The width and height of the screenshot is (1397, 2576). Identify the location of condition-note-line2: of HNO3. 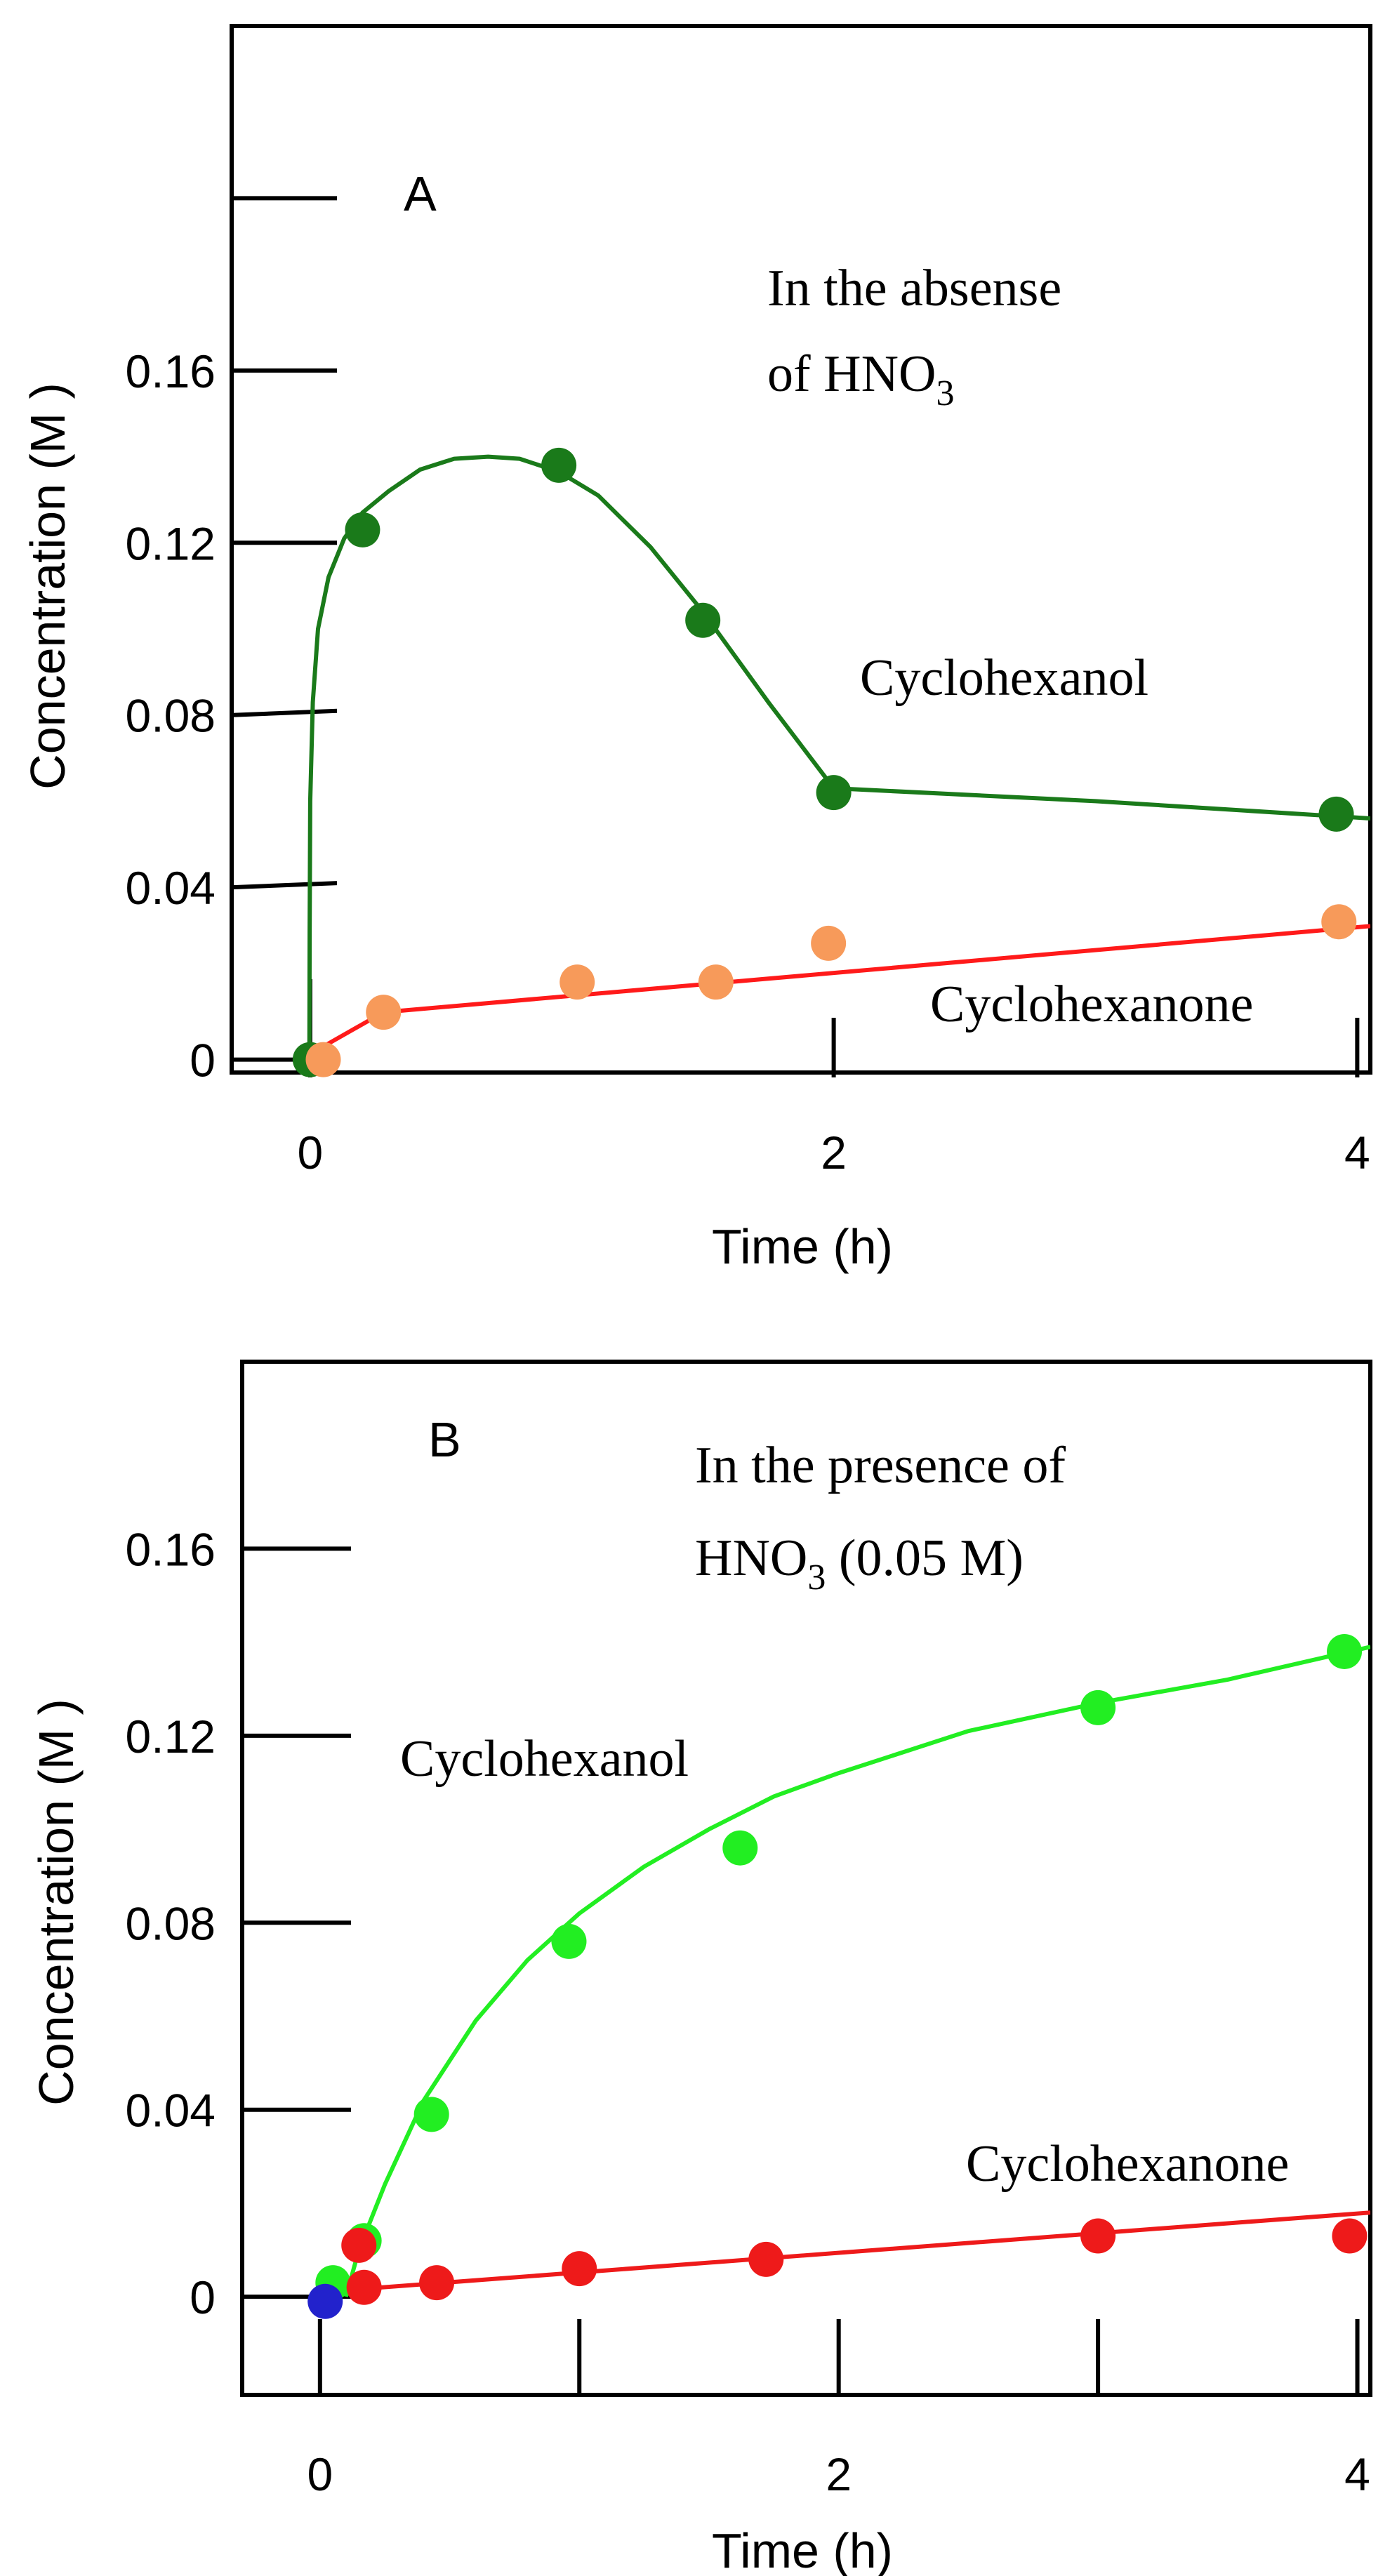
(860, 379).